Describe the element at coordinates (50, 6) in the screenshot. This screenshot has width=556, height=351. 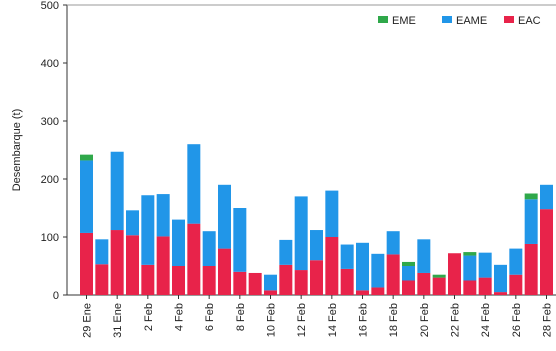
I see `y-tick-label: 500` at that location.